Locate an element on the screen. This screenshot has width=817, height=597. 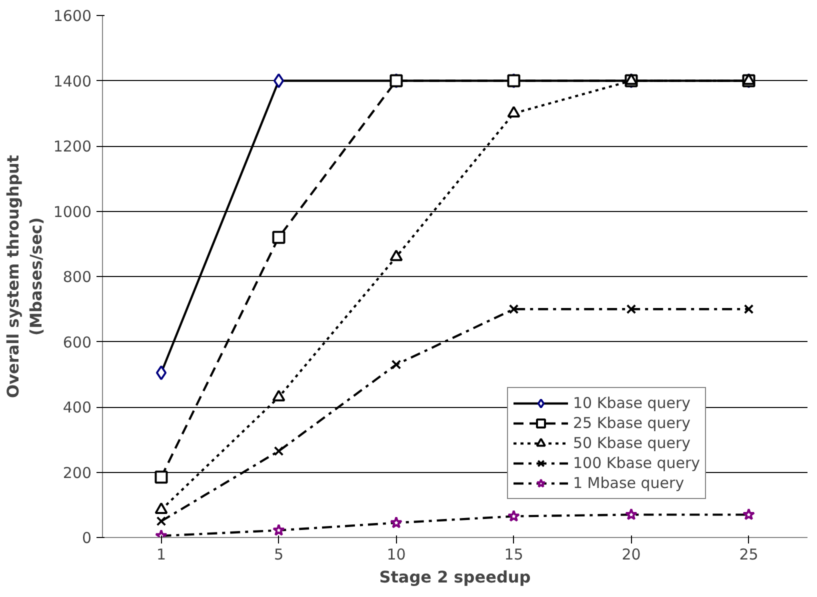
x-tick-label: 20 is located at coordinates (631, 555).